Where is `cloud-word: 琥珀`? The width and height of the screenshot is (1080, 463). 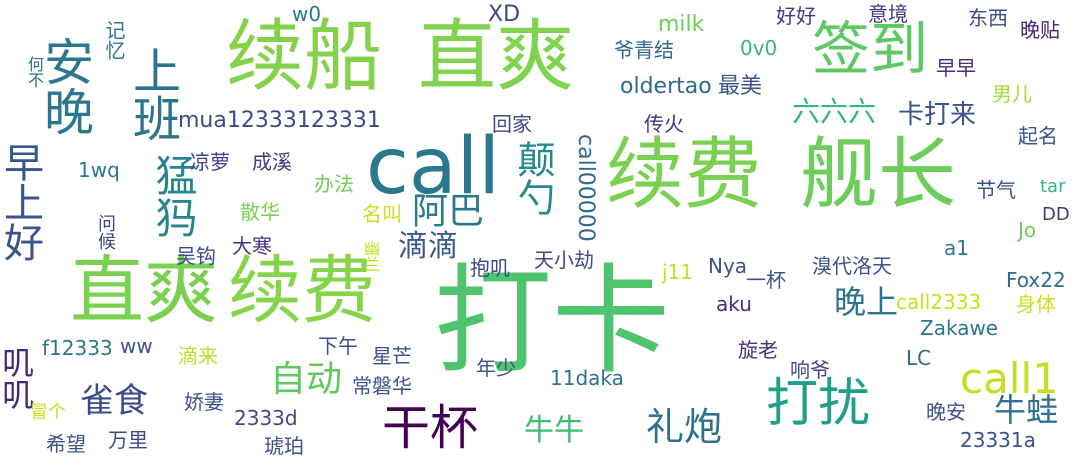
cloud-word: 琥珀 is located at coordinates (284, 446).